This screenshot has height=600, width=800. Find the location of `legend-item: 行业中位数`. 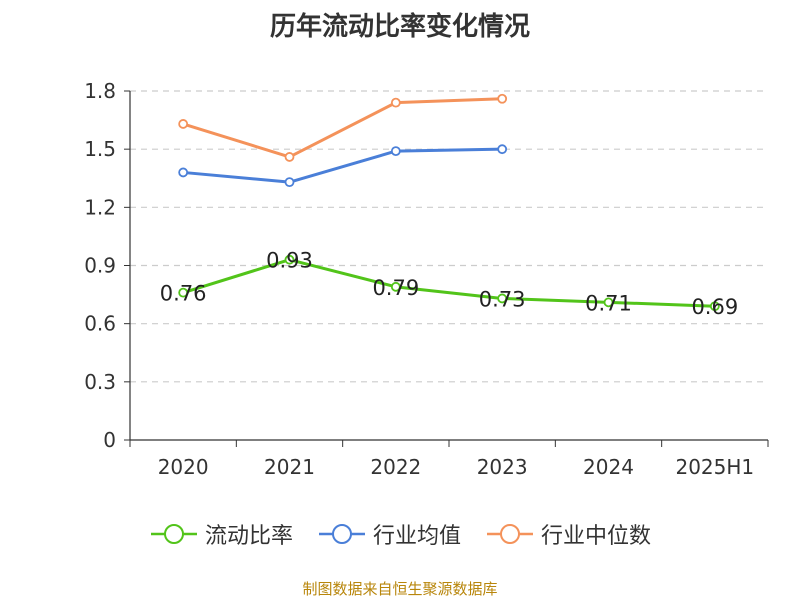

legend-item: 行业中位数 is located at coordinates (568, 534).